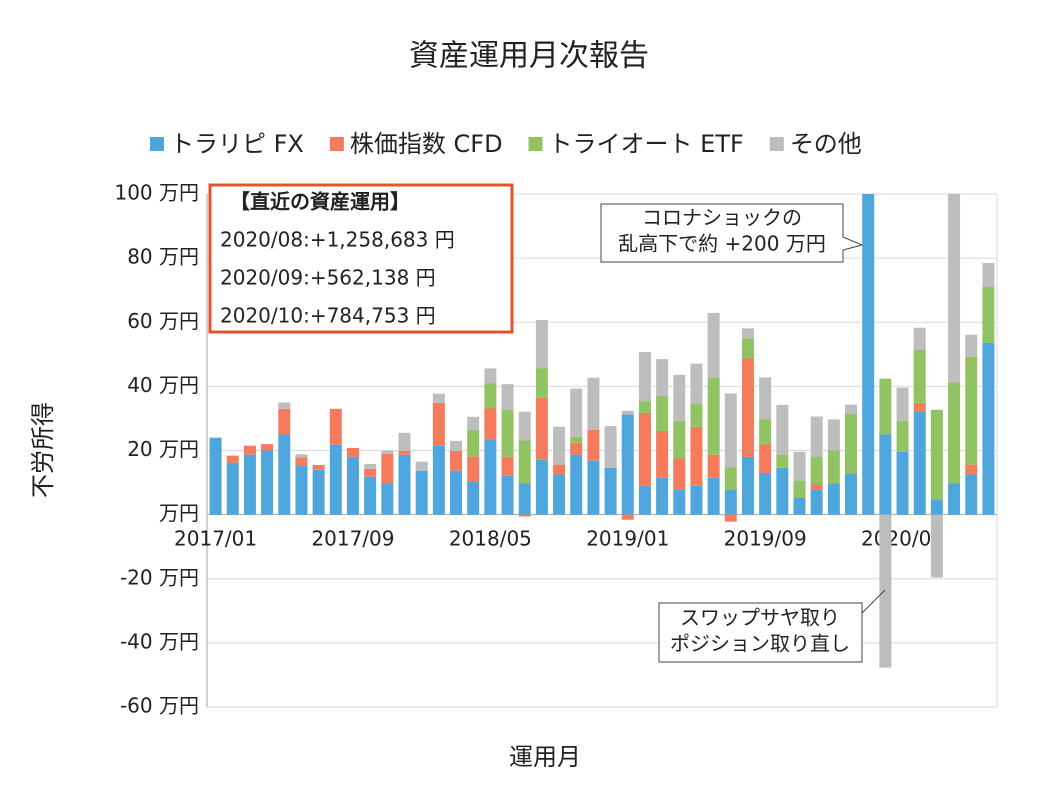 The height and width of the screenshot is (798, 1058). I want to click on callout-text: 乱高下で約 +200 万円, so click(722, 244).